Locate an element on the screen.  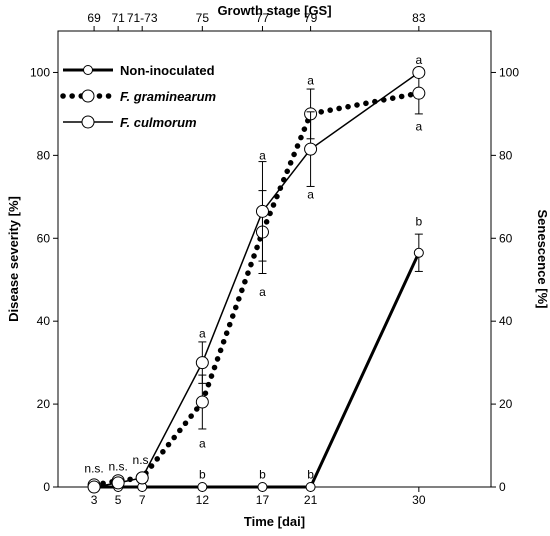
legend-item: F. culmorum is located at coordinates (130, 122).